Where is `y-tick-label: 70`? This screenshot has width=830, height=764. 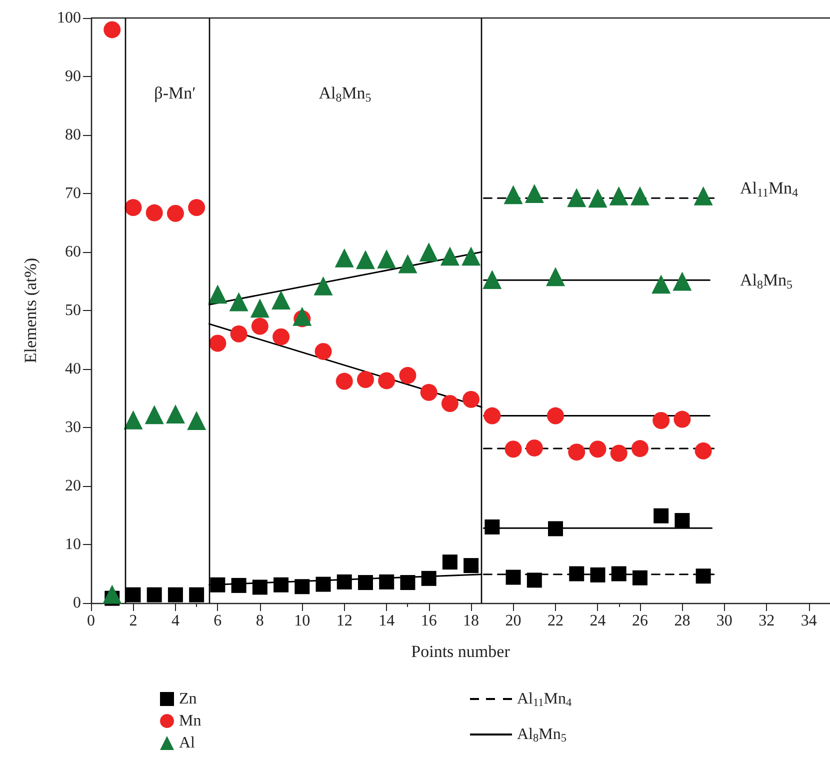 y-tick-label: 70 is located at coordinates (73, 193).